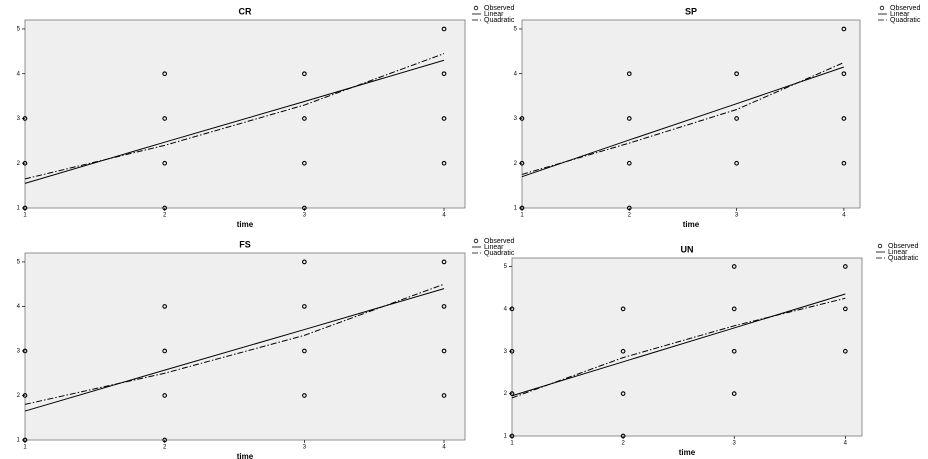 This screenshot has width=928, height=459. Describe the element at coordinates (687, 347) in the screenshot. I see `plot-area` at that location.